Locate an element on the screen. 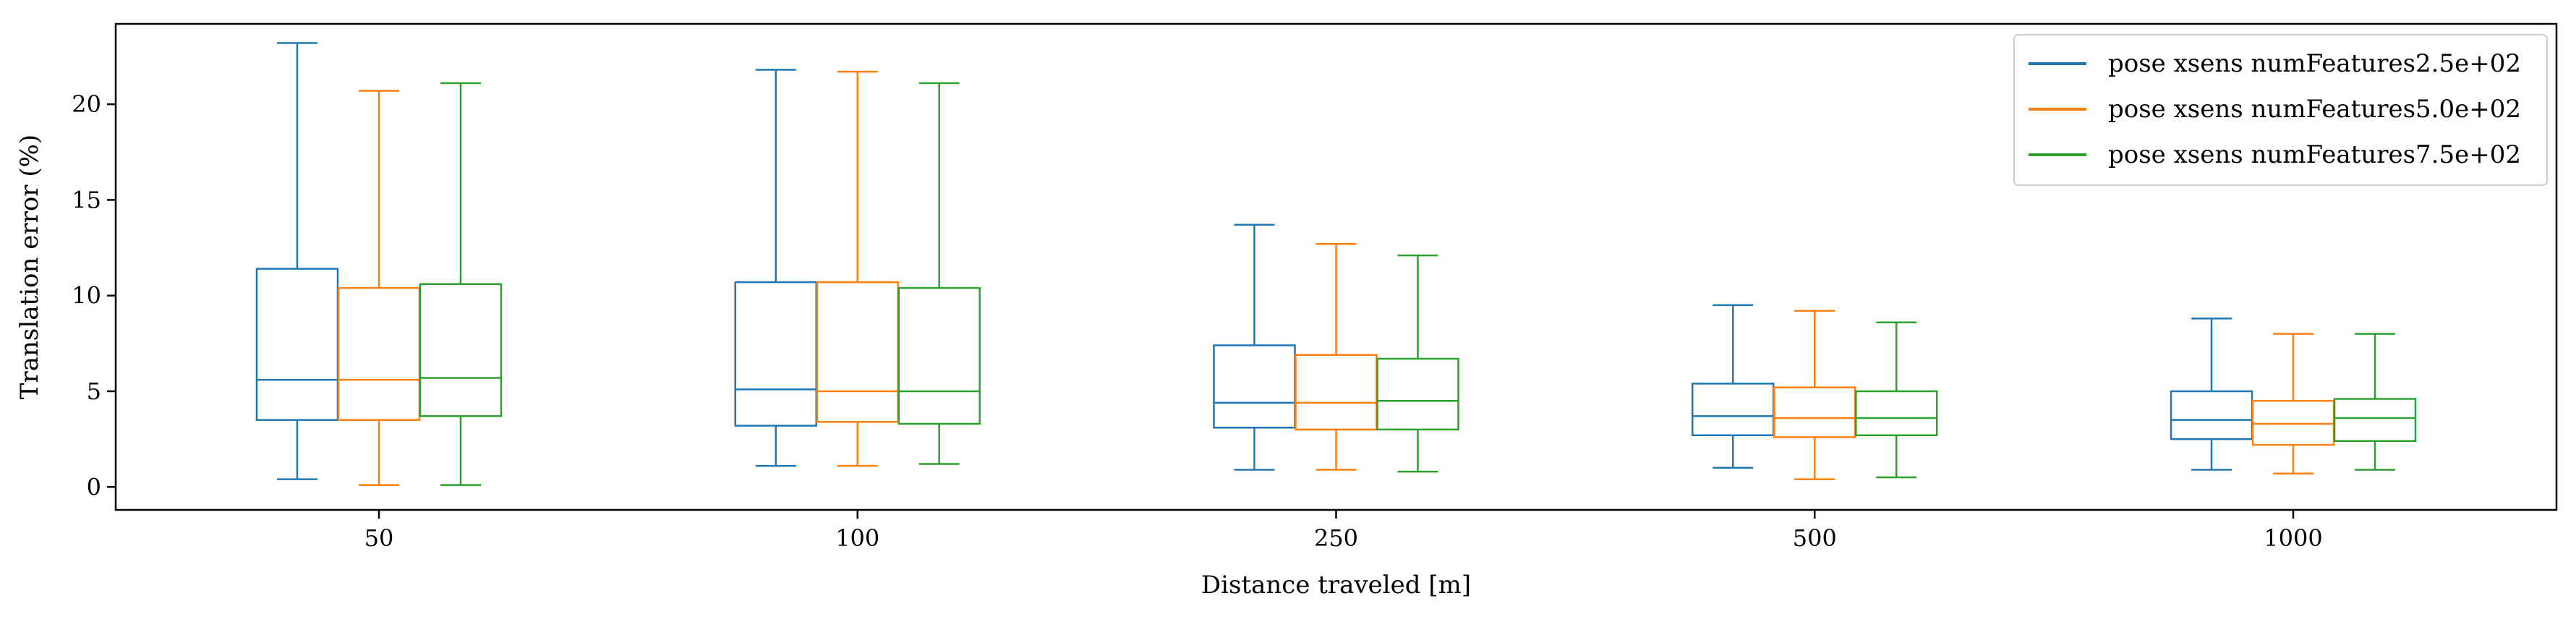  y-tick-label: 10 is located at coordinates (86, 296).